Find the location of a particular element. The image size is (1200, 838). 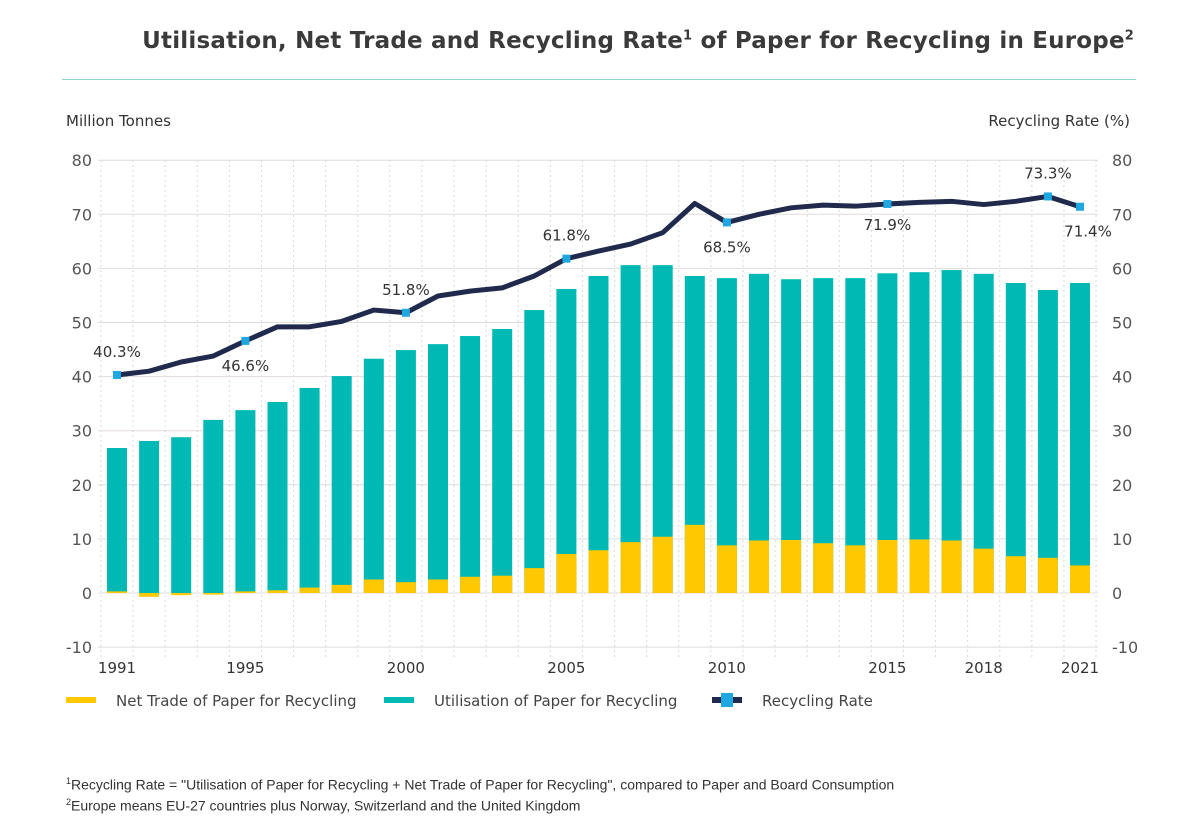

x-tick-label: 2018 is located at coordinates (984, 668).